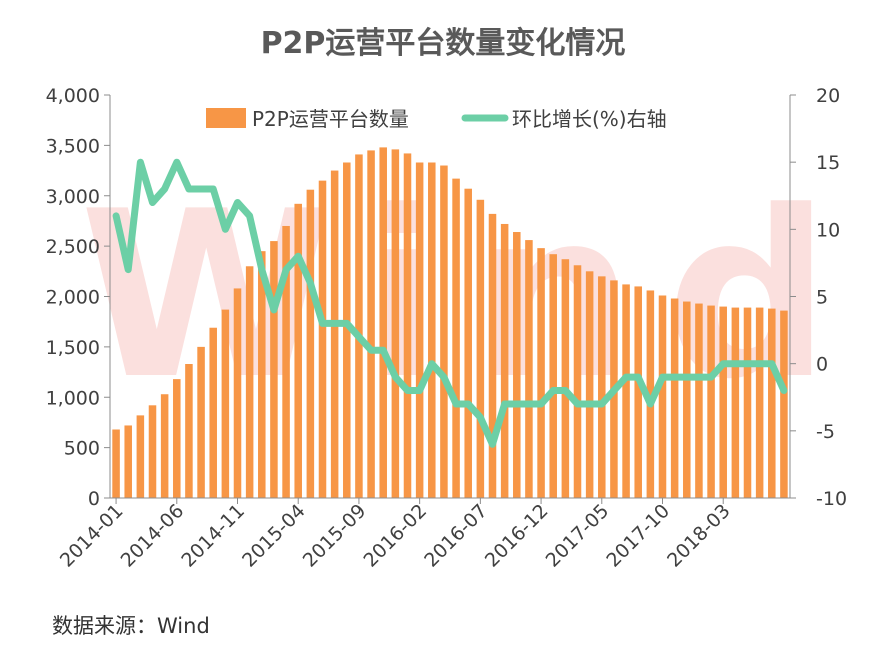 This screenshot has height=651, width=886. I want to click on x-tick-label: 2018-03, so click(699, 536).